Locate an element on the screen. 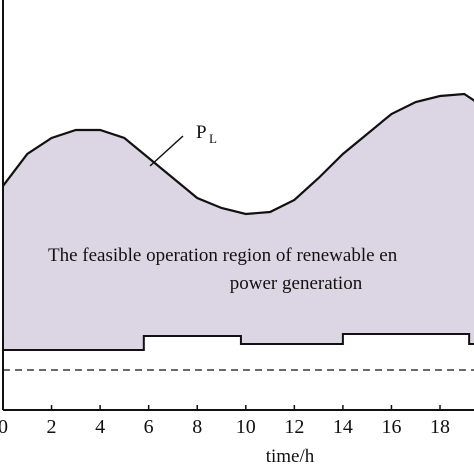 This screenshot has width=474, height=474. x-tick-label: 8 is located at coordinates (197, 427).